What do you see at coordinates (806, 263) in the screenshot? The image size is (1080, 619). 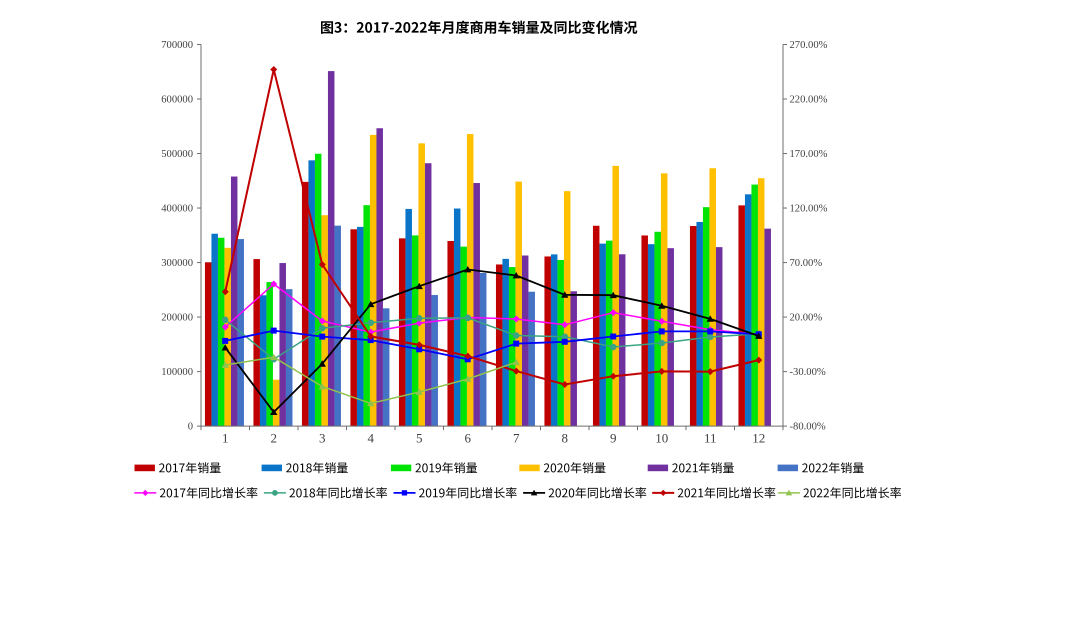 I see `svg-text: 70.00%` at bounding box center [806, 263].